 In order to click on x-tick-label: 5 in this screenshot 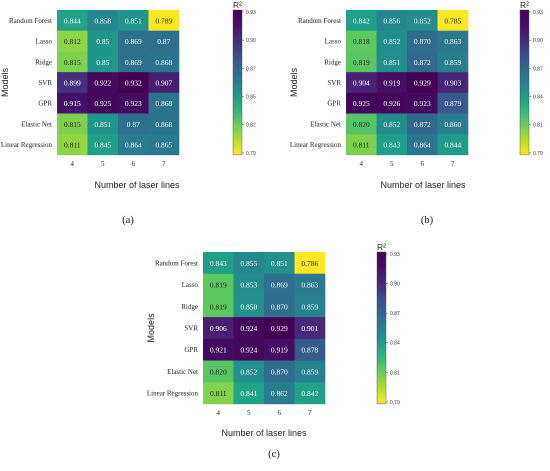, I will do `click(249, 413)`.